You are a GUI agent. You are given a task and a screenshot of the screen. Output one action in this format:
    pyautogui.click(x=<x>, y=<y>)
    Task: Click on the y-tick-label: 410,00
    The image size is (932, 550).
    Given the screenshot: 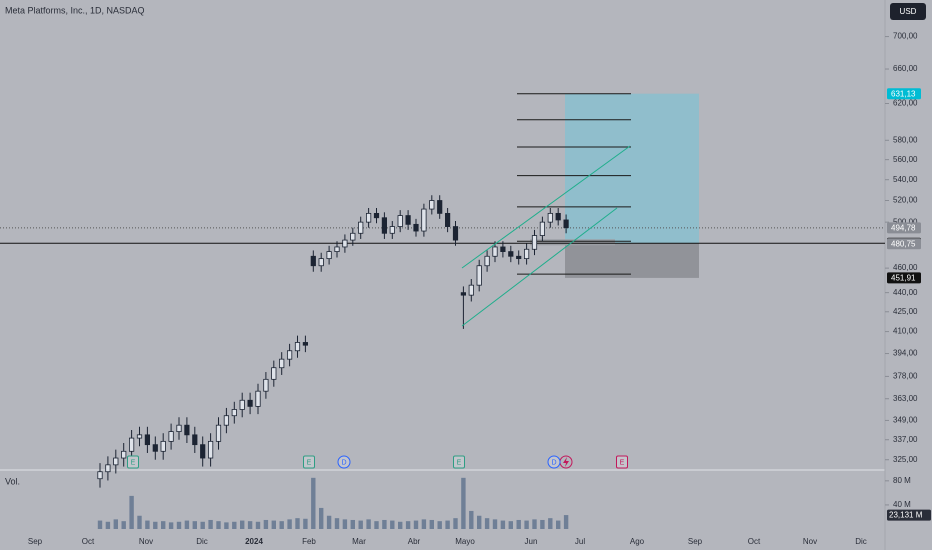 What is the action you would take?
    pyautogui.click(x=905, y=331)
    